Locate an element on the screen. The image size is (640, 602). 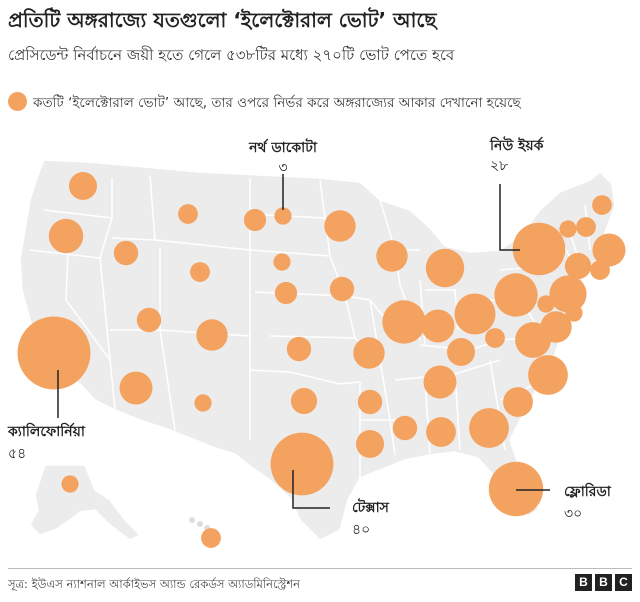
bubble-mn is located at coordinates (340, 226).